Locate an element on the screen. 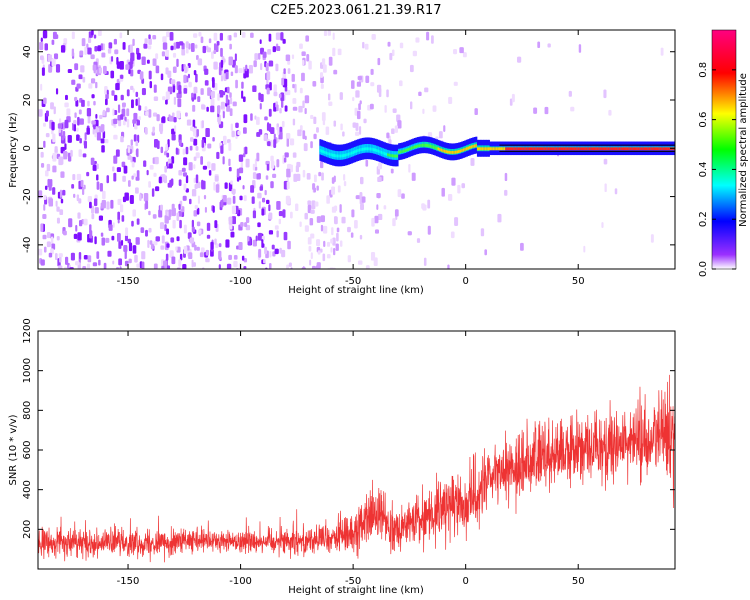 This screenshot has width=750, height=600. spectrogram-x-label: Height of straight line (km) is located at coordinates (356, 290).